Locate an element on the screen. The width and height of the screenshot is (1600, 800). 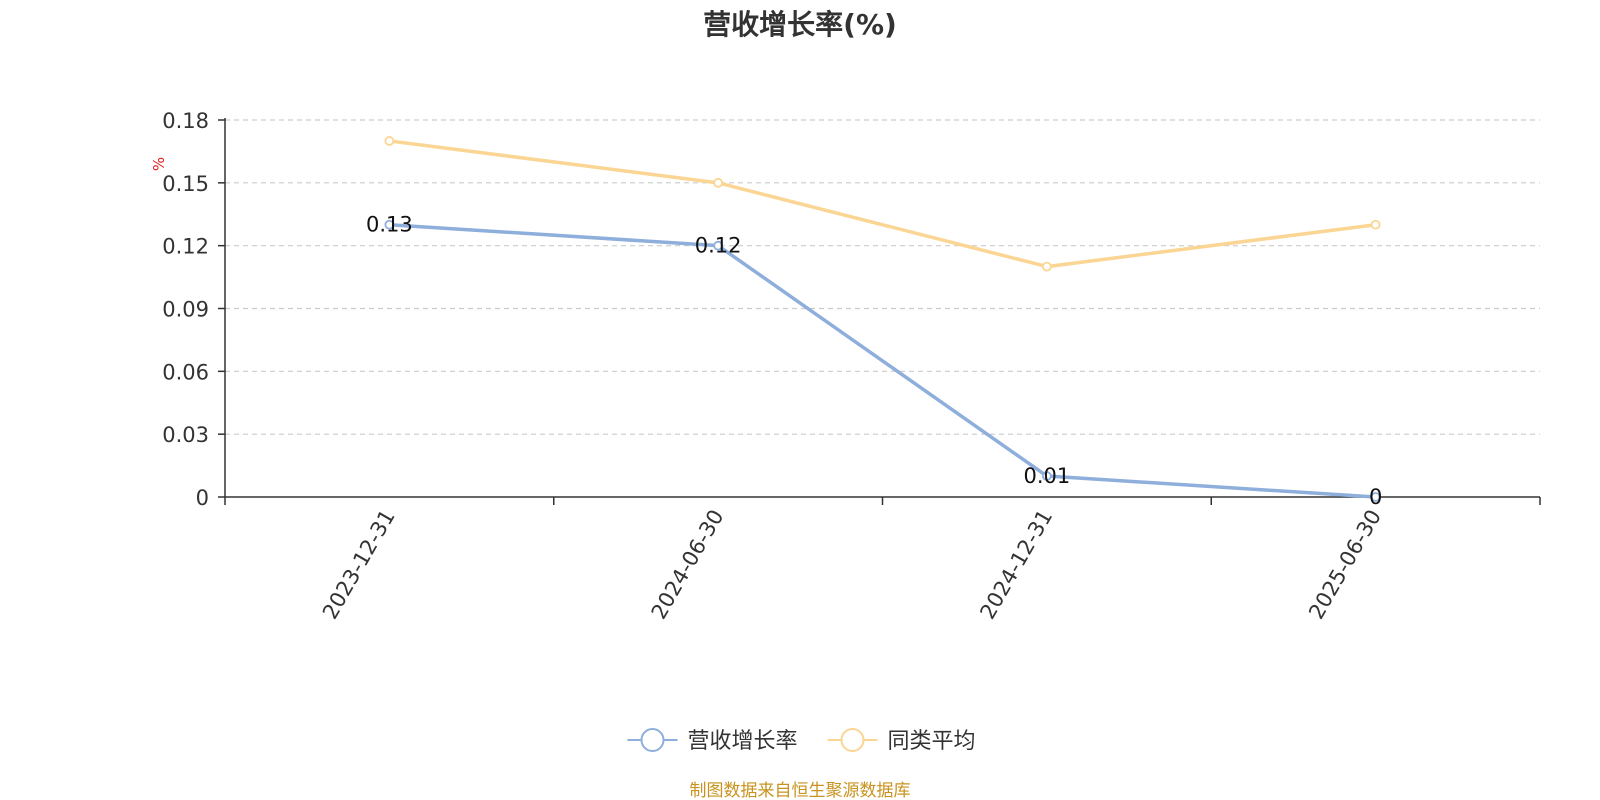
x-tick-label: 2024-12-31 is located at coordinates (1016, 565).